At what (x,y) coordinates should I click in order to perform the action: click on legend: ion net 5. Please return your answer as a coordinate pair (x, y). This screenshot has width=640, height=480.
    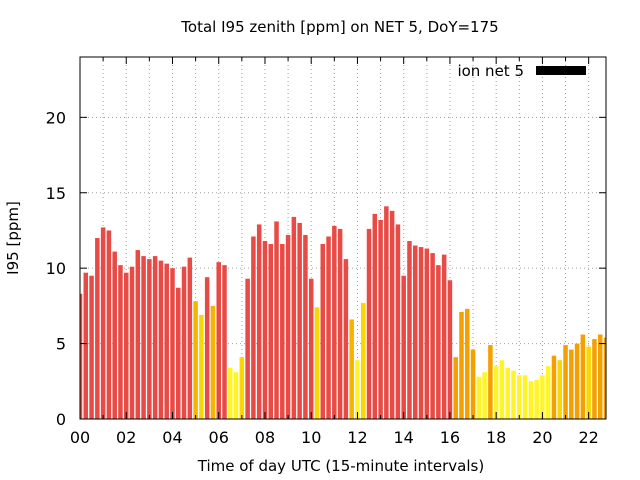
    Looking at the image, I should click on (521, 71).